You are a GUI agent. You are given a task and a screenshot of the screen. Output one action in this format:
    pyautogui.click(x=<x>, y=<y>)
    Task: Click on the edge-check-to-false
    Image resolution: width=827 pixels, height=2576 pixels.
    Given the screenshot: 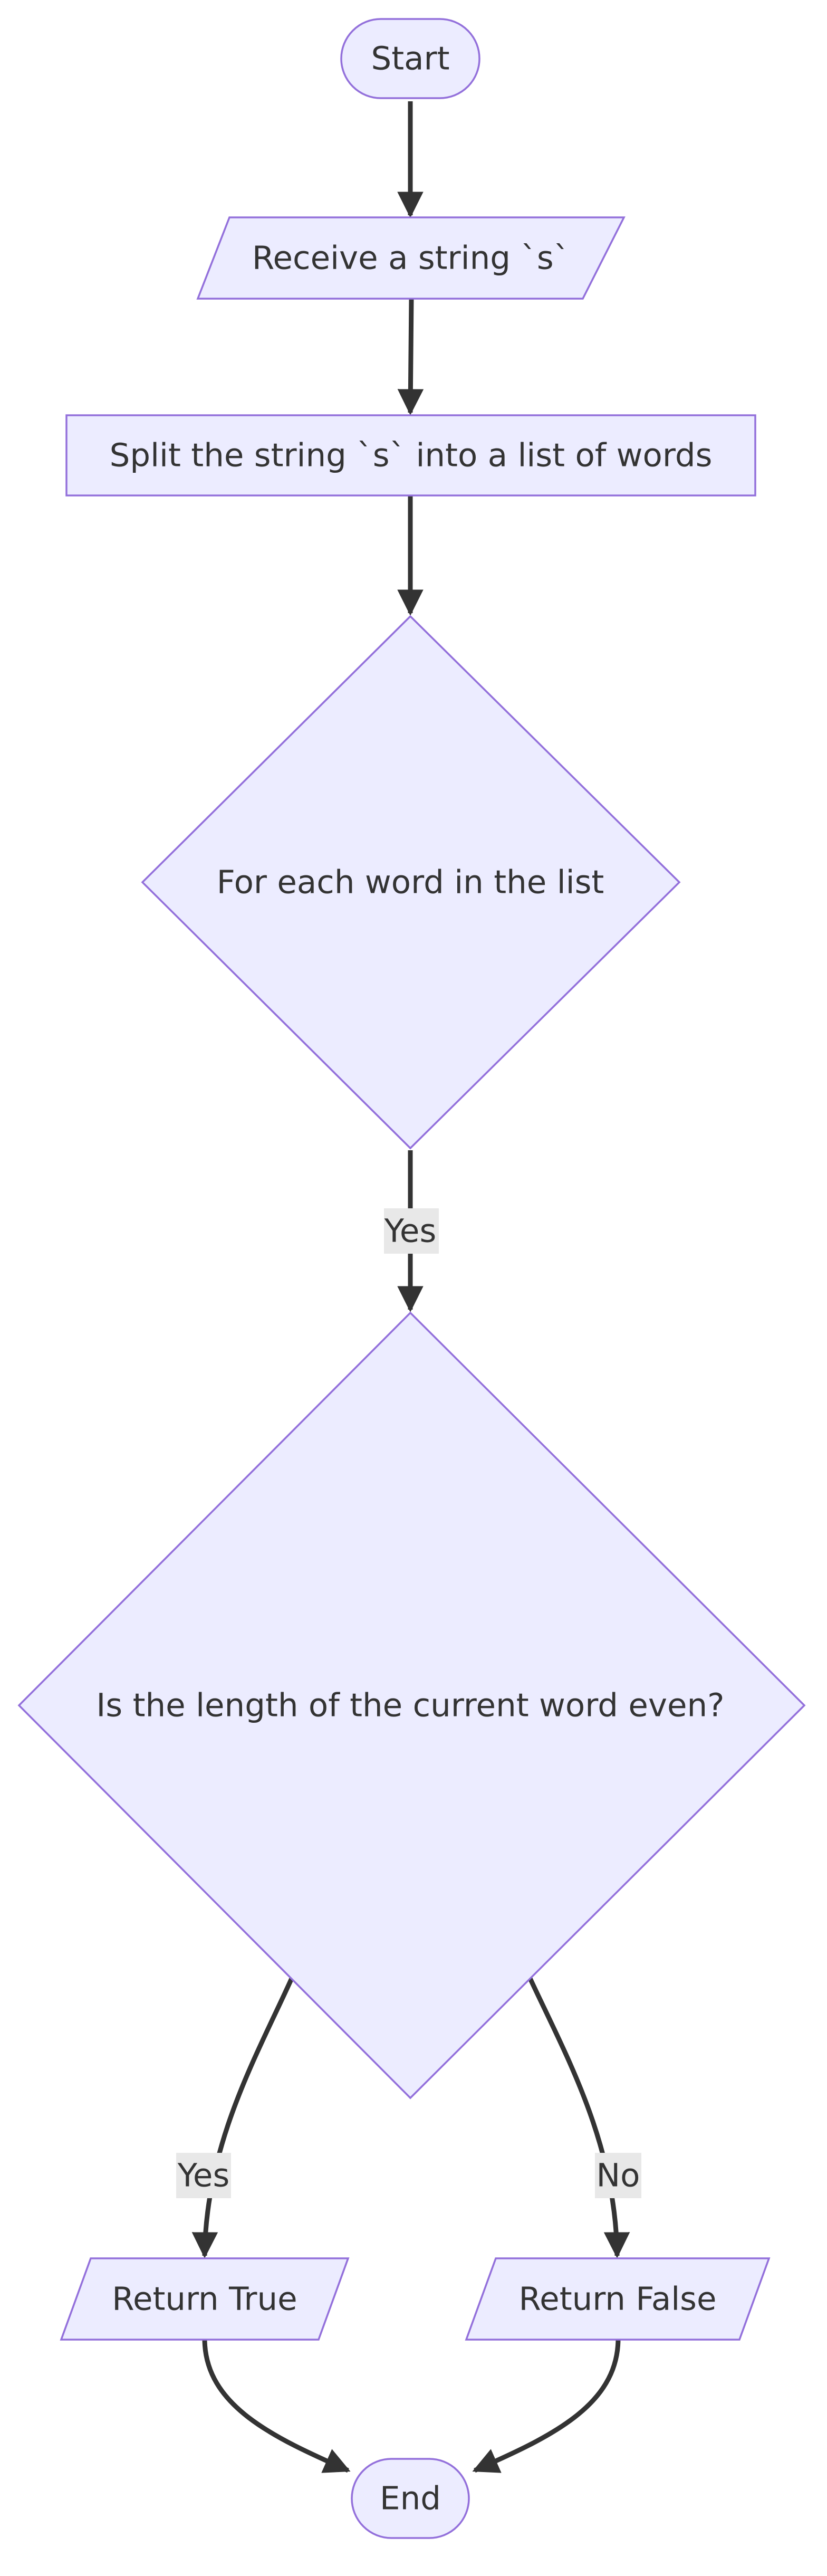 What is the action you would take?
    pyautogui.click(x=578, y=2116)
    